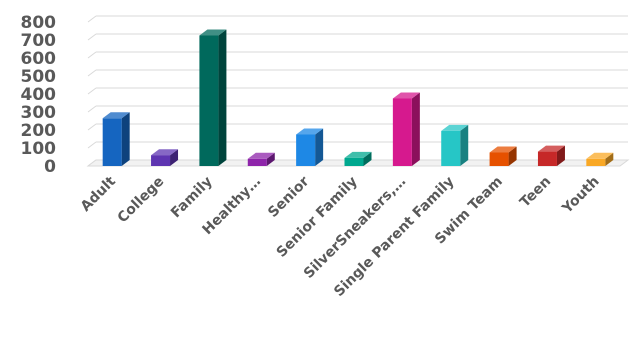 This screenshot has width=637, height=337. What do you see at coordinates (39, 113) in the screenshot?
I see `y-tick-label: 300` at bounding box center [39, 113].